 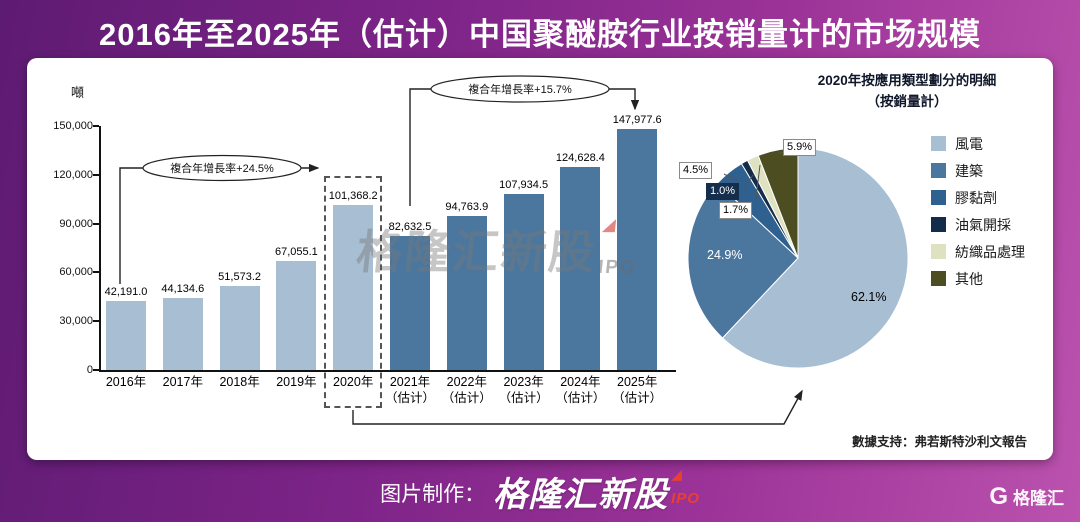 I want to click on watermark-text: 格隆汇新股, so click(x=476, y=252).